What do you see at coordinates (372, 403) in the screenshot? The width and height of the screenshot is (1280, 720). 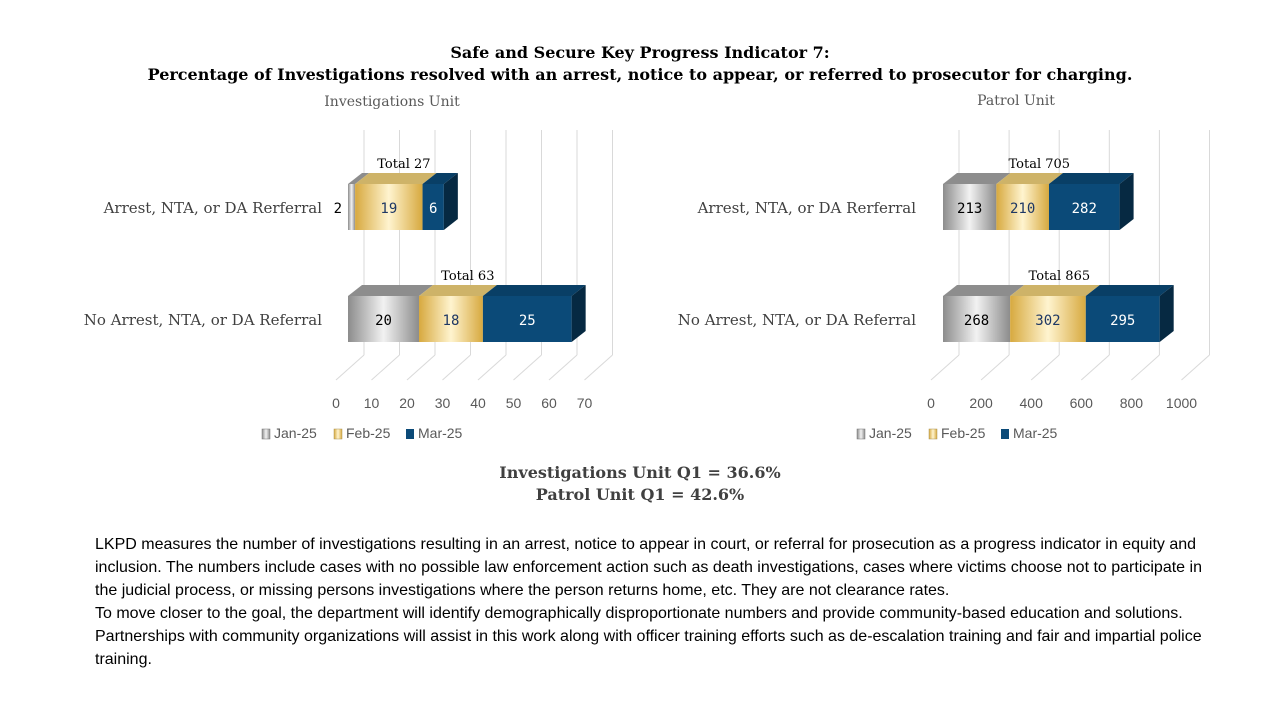 I see `x-tick-label: 10` at bounding box center [372, 403].